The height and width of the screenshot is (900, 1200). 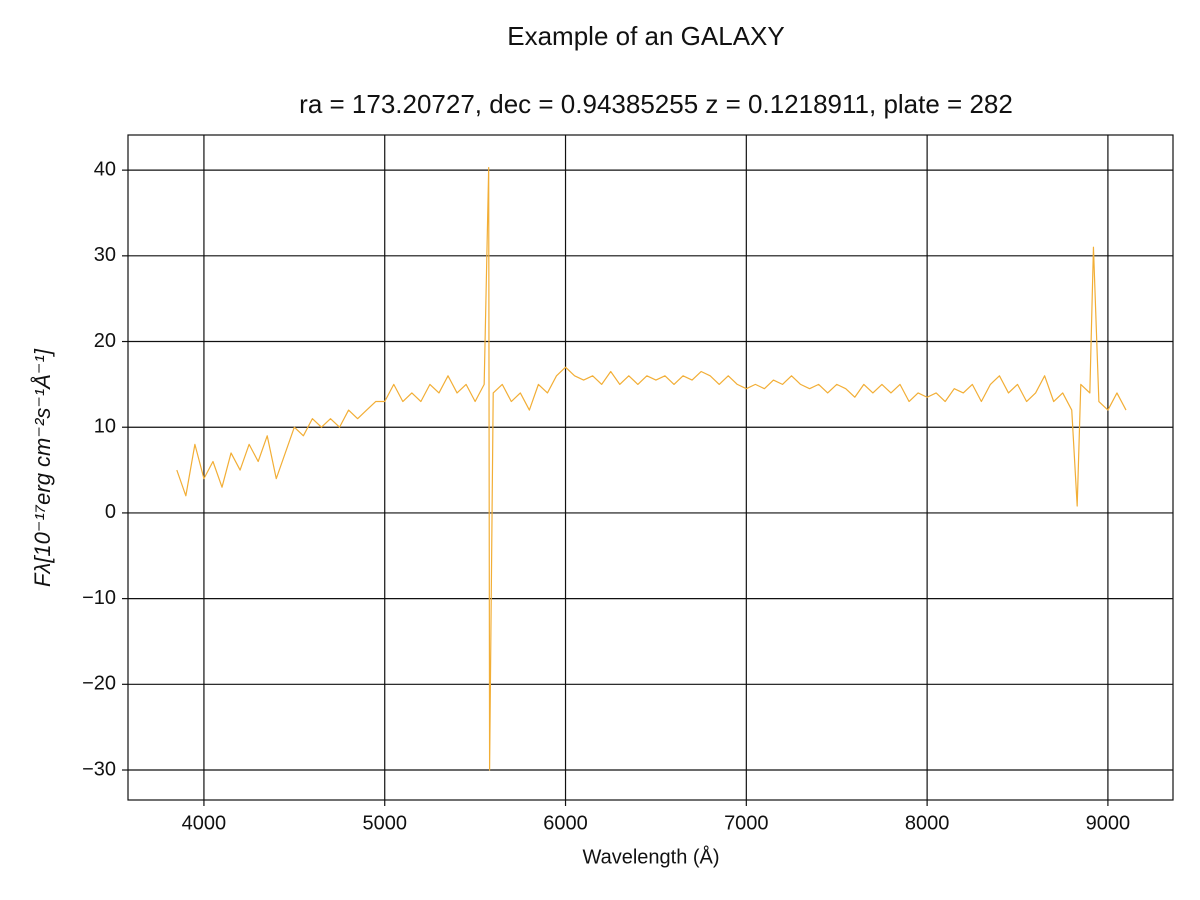 What do you see at coordinates (99, 769) in the screenshot?
I see `y-tick-label: −30` at bounding box center [99, 769].